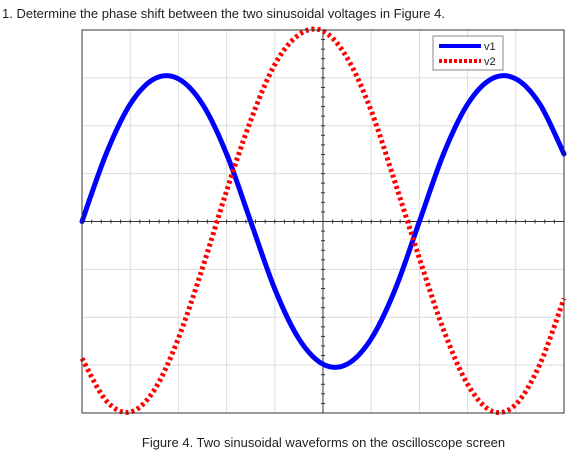 The height and width of the screenshot is (475, 587). What do you see at coordinates (468, 53) in the screenshot?
I see `legend-box` at bounding box center [468, 53].